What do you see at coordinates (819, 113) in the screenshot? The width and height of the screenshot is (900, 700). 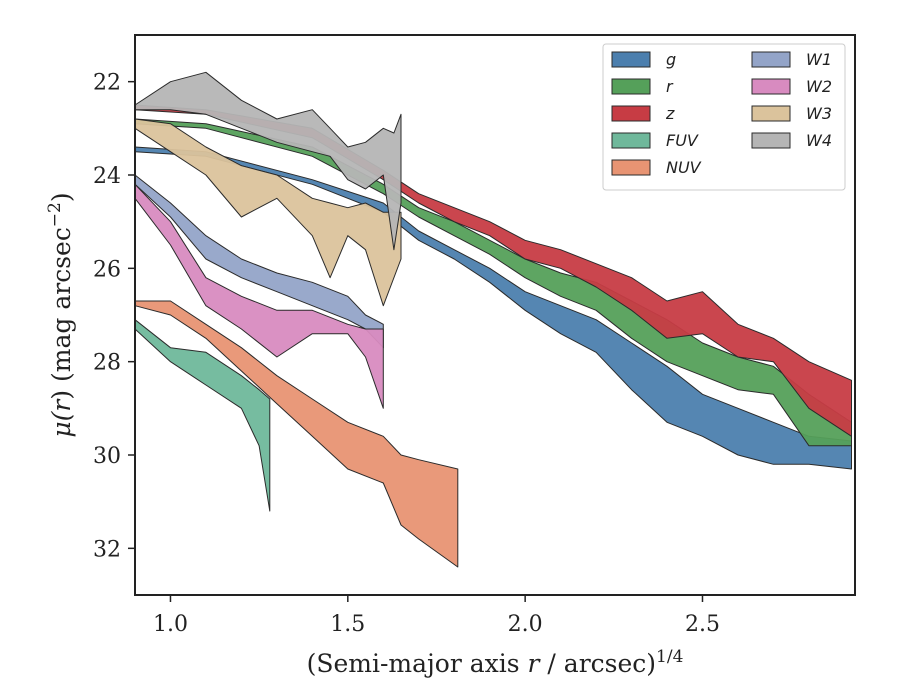 I see `legend-label-w3: W3` at bounding box center [819, 113].